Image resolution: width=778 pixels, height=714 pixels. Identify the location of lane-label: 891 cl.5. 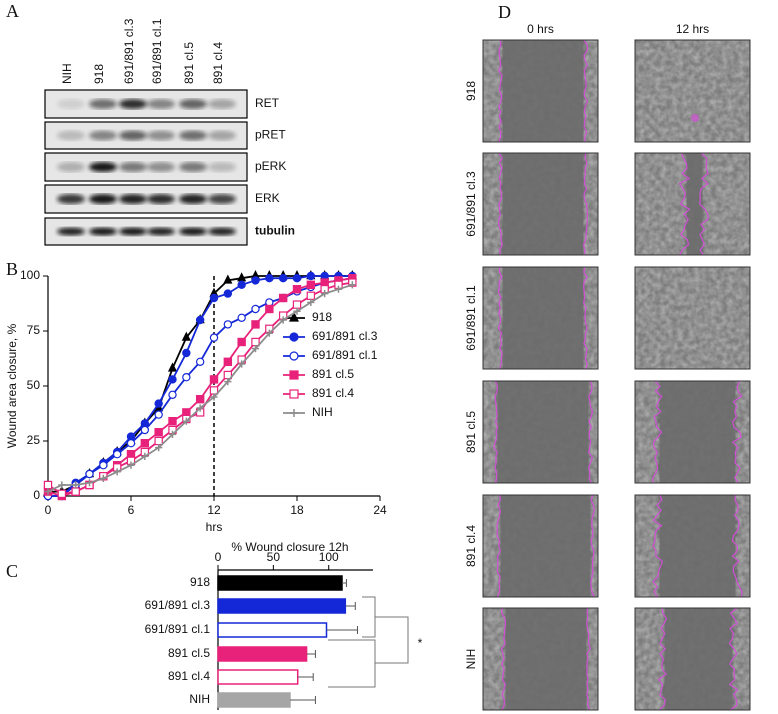
(189, 63).